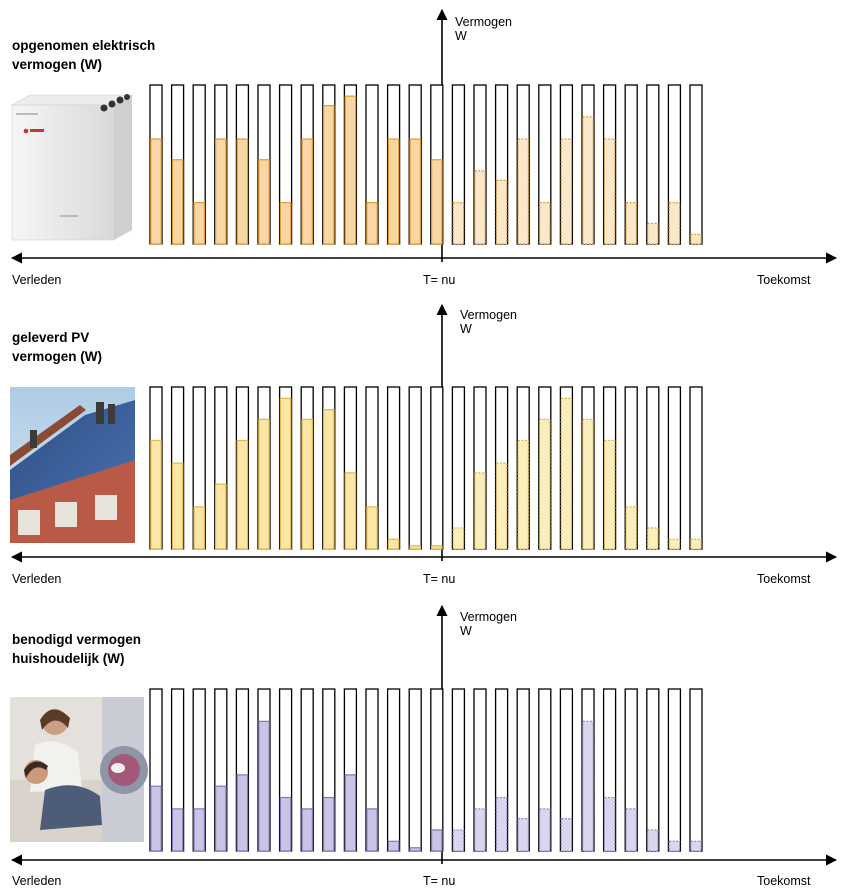 The width and height of the screenshot is (849, 889). I want to click on panel-title-electric: opgenomen elektrisch vermogen (W), so click(84, 55).